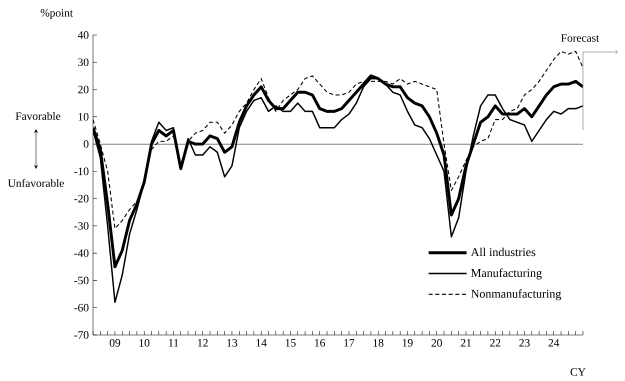 This screenshot has height=381, width=625. Describe the element at coordinates (506, 274) in the screenshot. I see `legend-label: Manufacturing` at that location.